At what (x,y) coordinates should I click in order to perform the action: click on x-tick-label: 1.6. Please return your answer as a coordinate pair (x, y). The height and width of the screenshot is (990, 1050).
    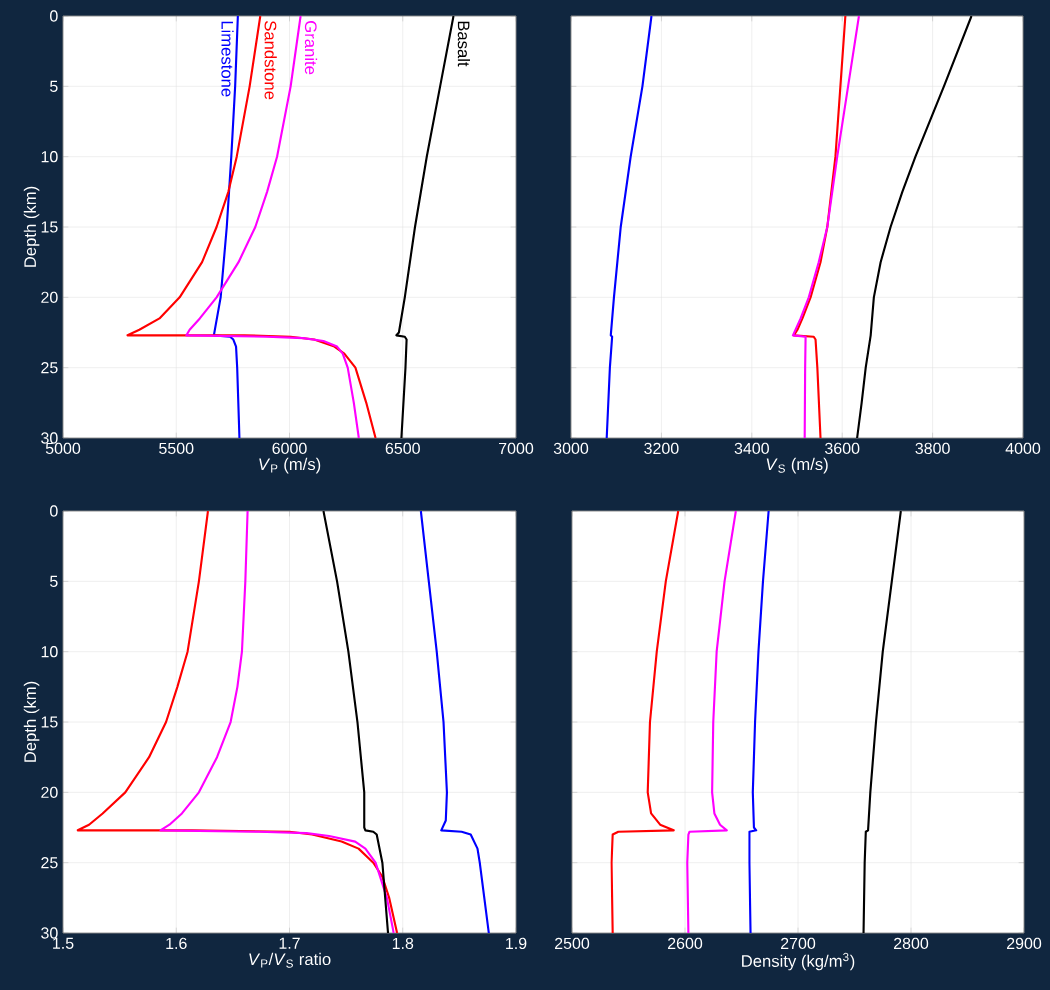
    Looking at the image, I should click on (176, 943).